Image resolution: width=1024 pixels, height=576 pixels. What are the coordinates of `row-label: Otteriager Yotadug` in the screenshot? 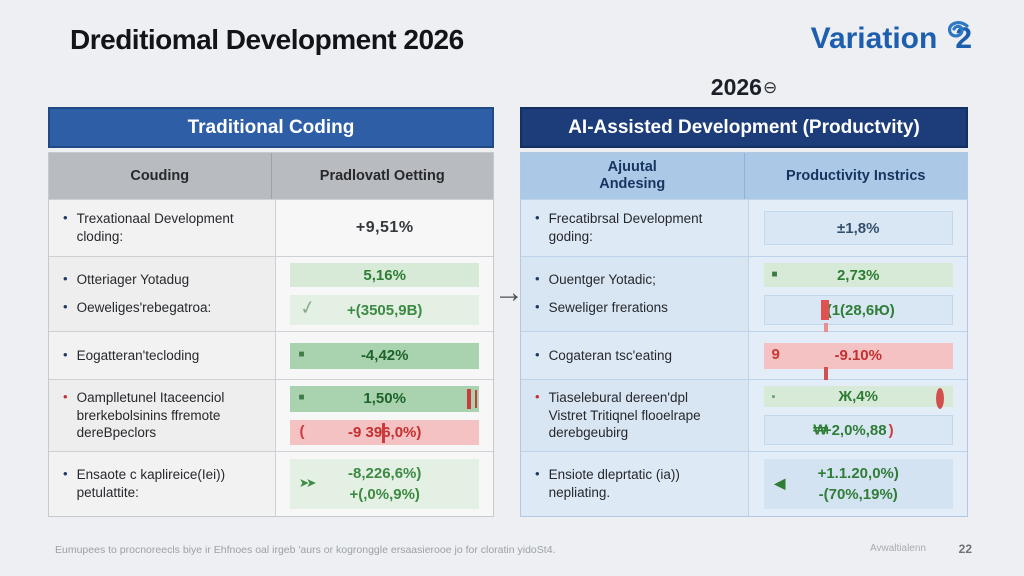 It's located at (133, 280).